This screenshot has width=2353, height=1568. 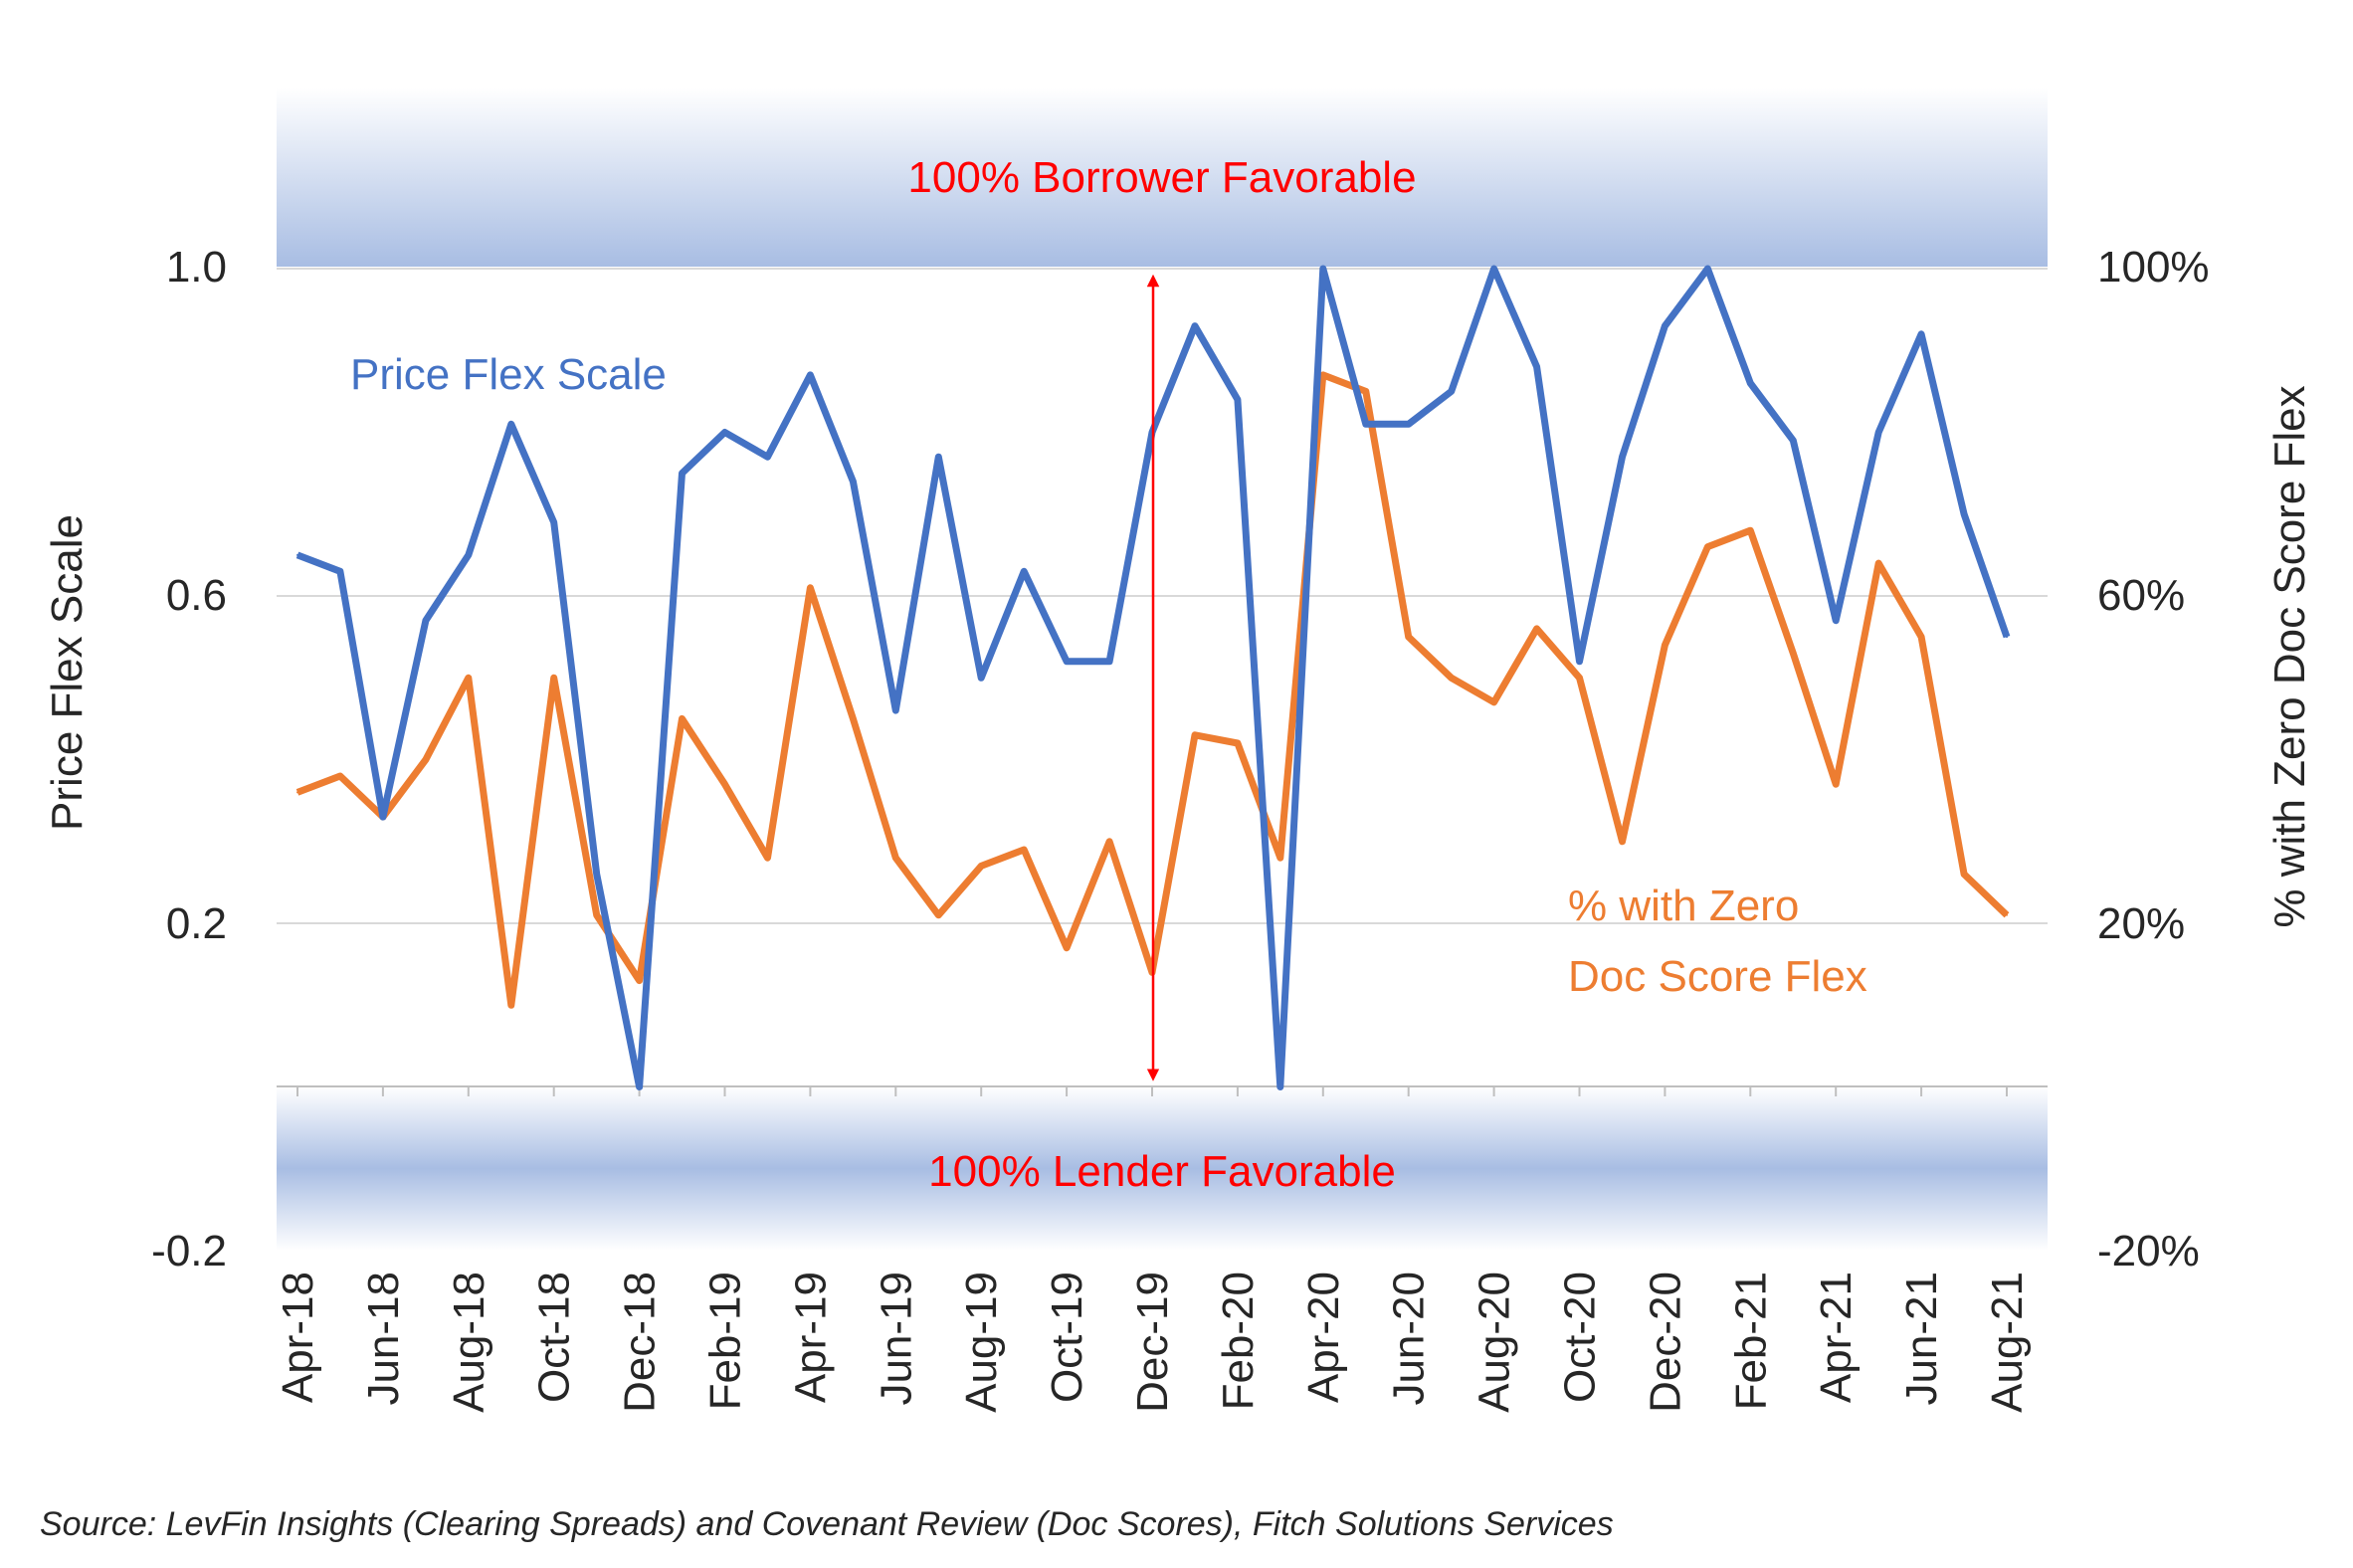 I want to click on x-tick-label: Feb-20, so click(x=1238, y=1341).